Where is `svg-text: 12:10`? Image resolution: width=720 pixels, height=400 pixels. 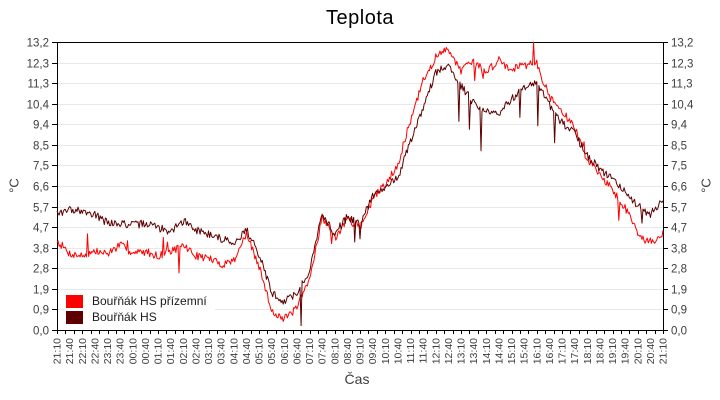
svg-text: 12:10 is located at coordinates (436, 351).